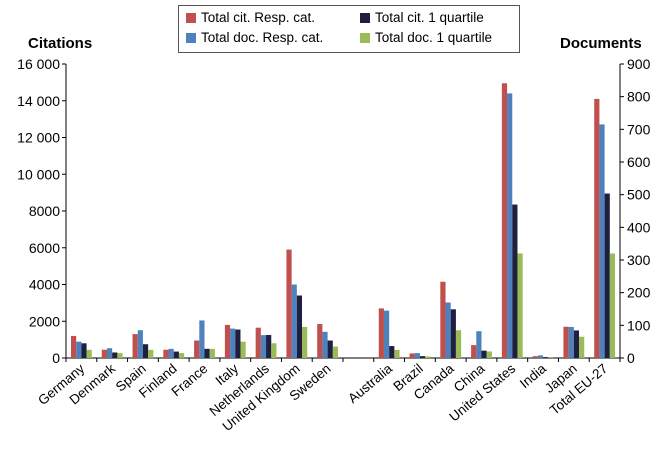 The image size is (662, 451). What do you see at coordinates (44, 285) in the screenshot?
I see `left-tick-label: 4000` at bounding box center [44, 285].